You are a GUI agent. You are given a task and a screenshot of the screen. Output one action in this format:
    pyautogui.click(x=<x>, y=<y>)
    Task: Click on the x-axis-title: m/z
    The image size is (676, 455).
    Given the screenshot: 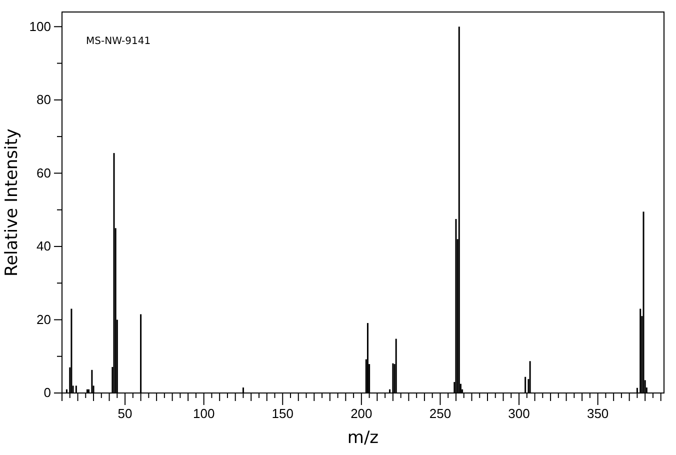 What is the action you would take?
    pyautogui.click(x=363, y=438)
    